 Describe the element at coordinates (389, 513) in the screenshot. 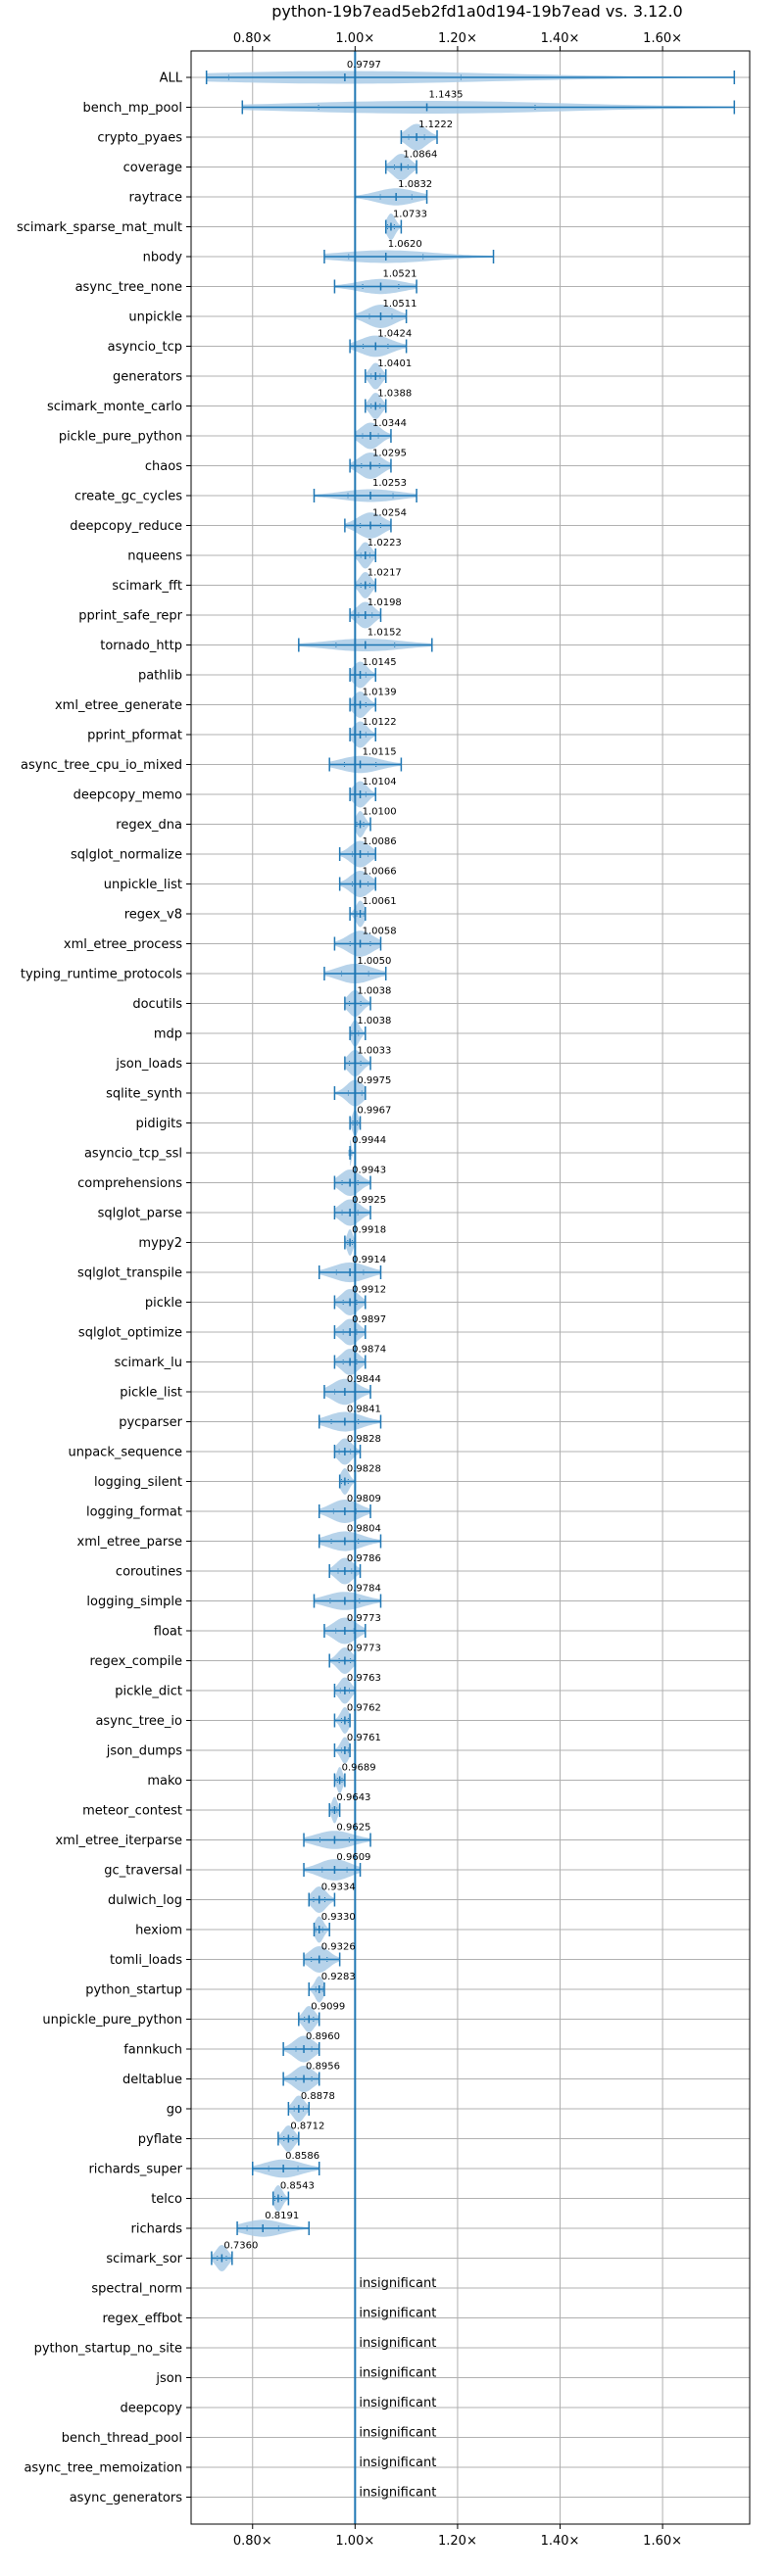

I see `speedup-value-label: 1.0254` at that location.